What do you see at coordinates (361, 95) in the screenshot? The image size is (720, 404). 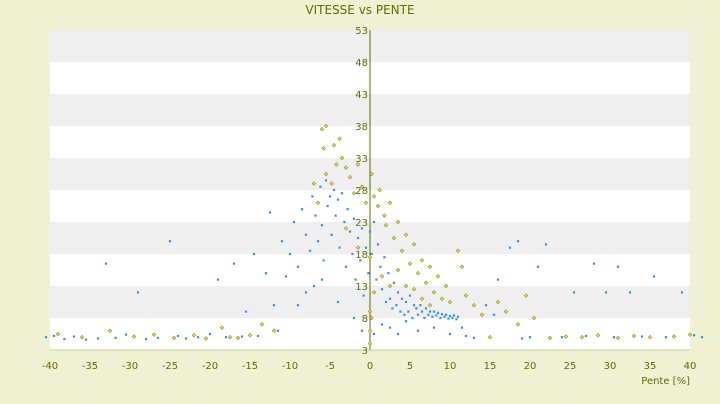 I see `y-tick-label: 43` at bounding box center [361, 95].